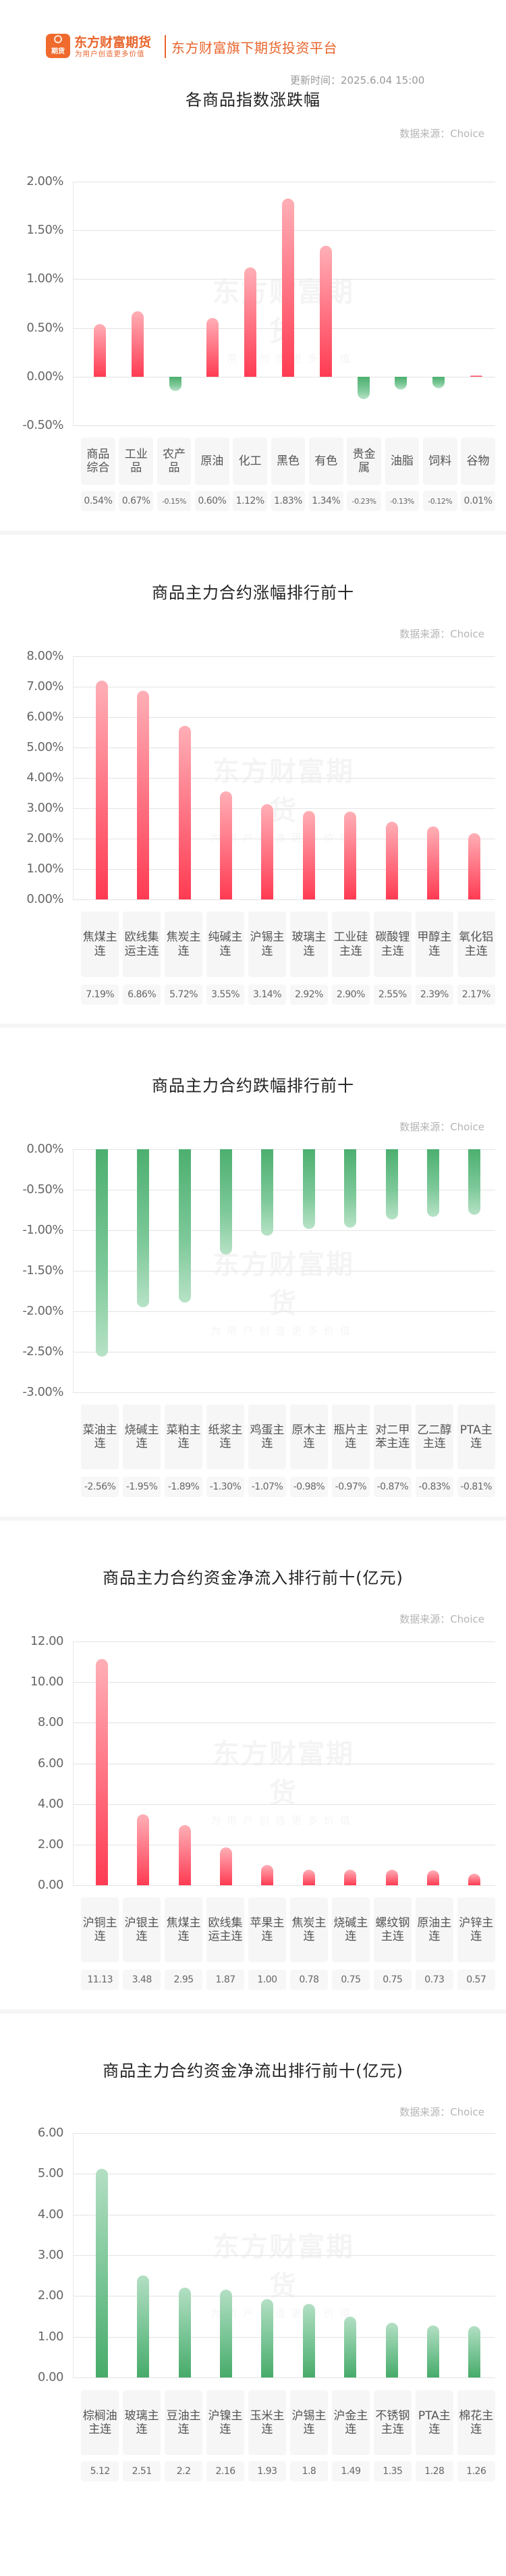  Describe the element at coordinates (110, 54) in the screenshot. I see `brand-slogan: 为用户创造更多价值` at that location.